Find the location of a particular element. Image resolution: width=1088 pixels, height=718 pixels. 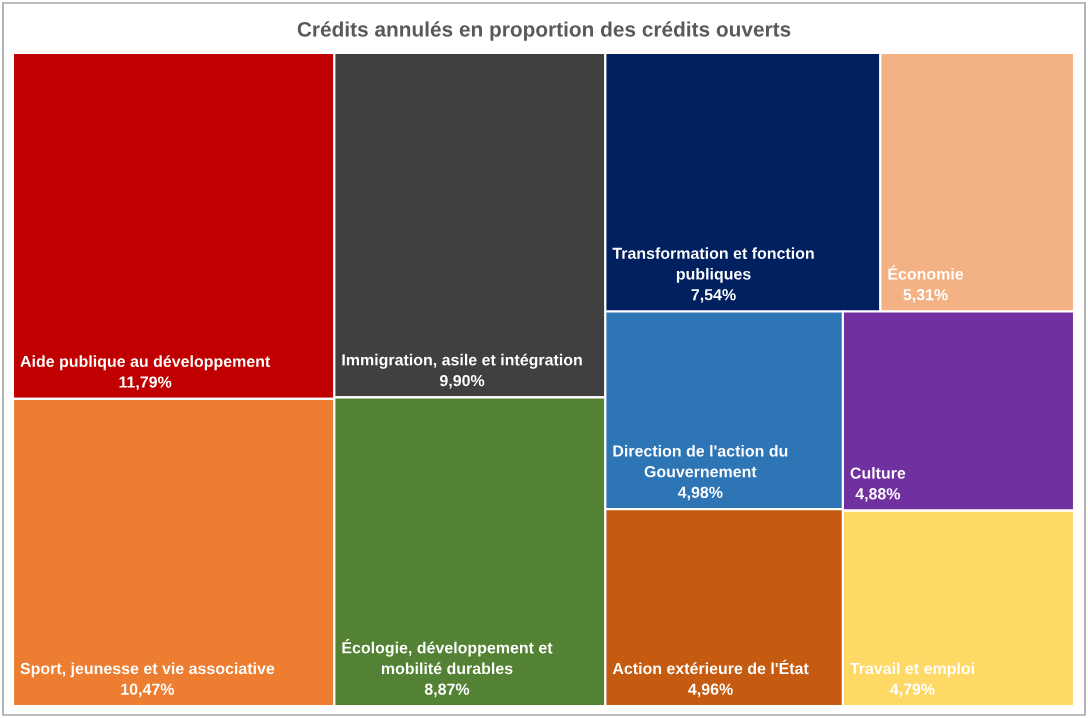

category-label: Transformation et fonction publiques is located at coordinates (713, 265).